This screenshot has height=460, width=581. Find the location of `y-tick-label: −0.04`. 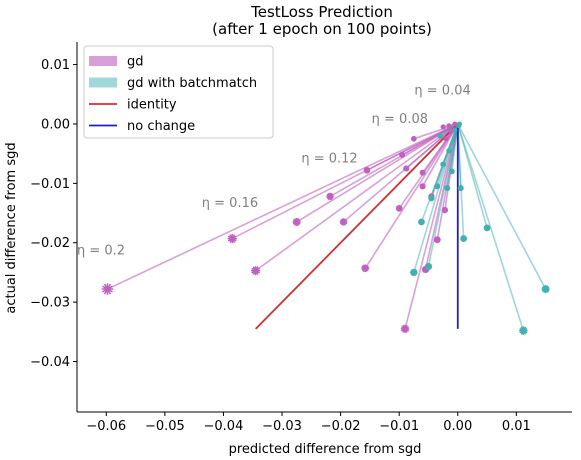

y-tick-label: −0.04 is located at coordinates (50, 362).